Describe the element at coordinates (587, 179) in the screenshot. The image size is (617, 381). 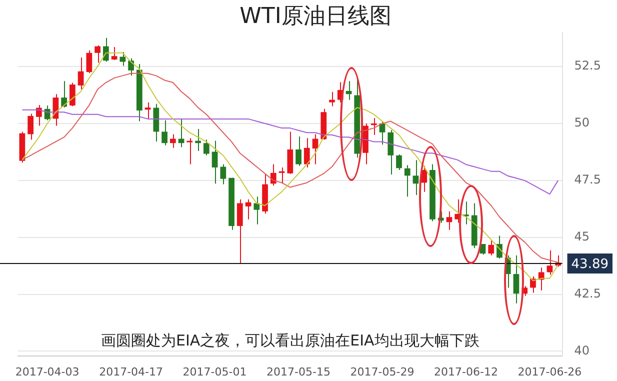
I see `y-tick-label: 47.5` at that location.